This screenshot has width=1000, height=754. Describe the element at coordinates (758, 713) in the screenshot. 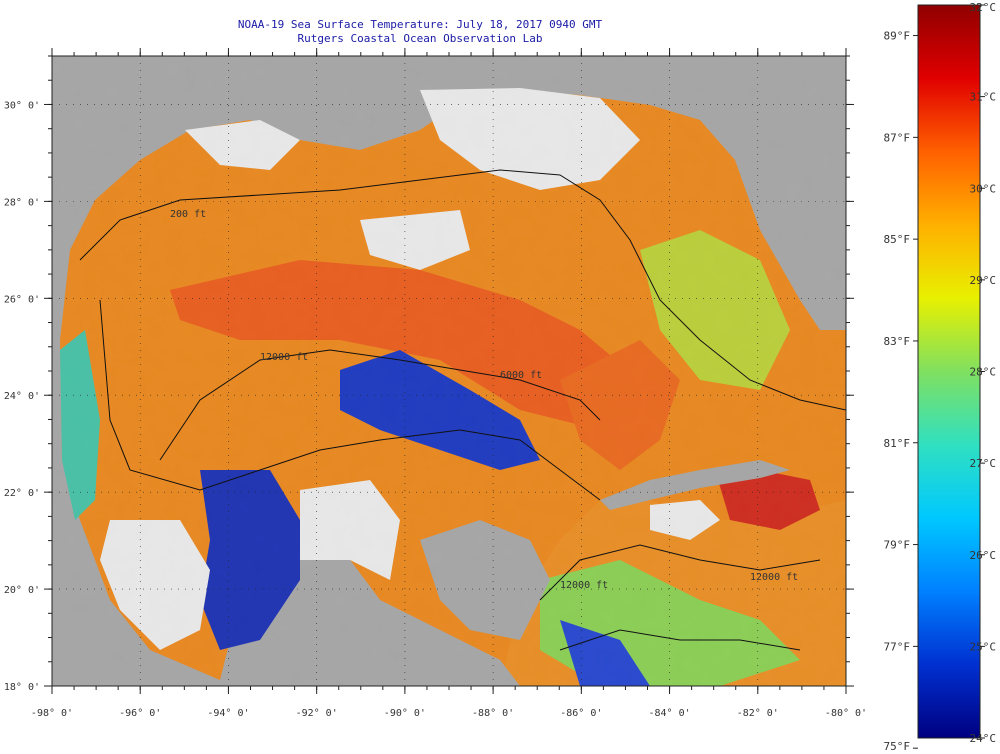

I see `lon-label: -82° 0'` at that location.